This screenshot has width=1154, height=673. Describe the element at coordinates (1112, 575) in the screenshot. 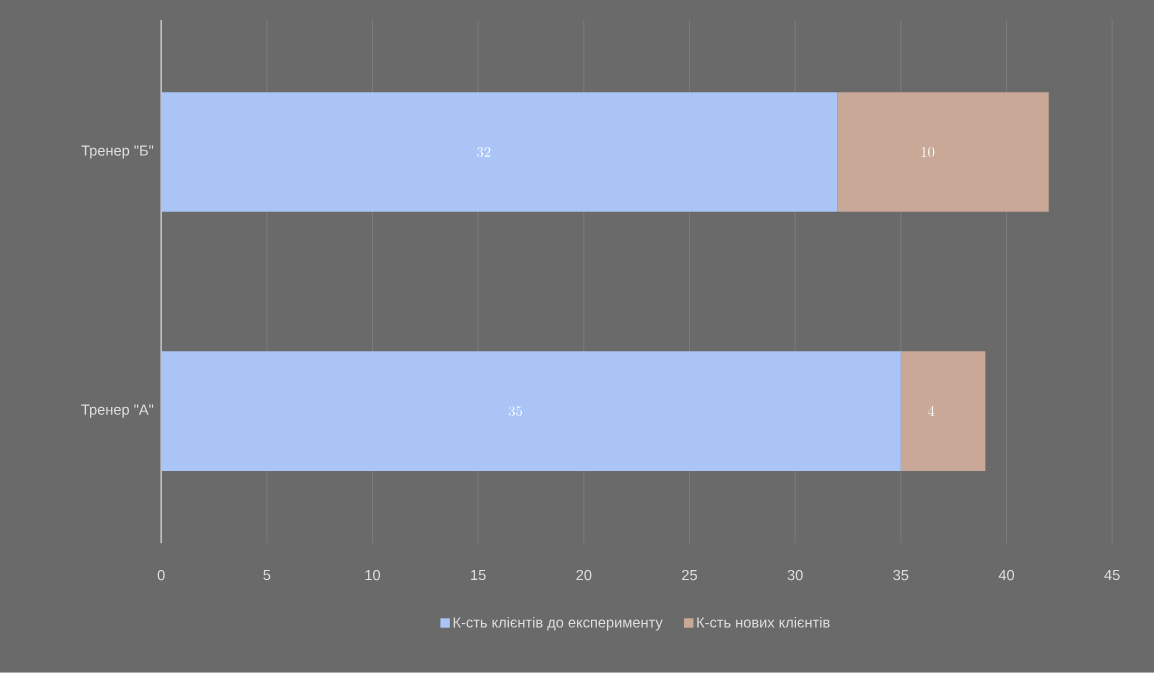

I see `x-tick-label: 45` at that location.